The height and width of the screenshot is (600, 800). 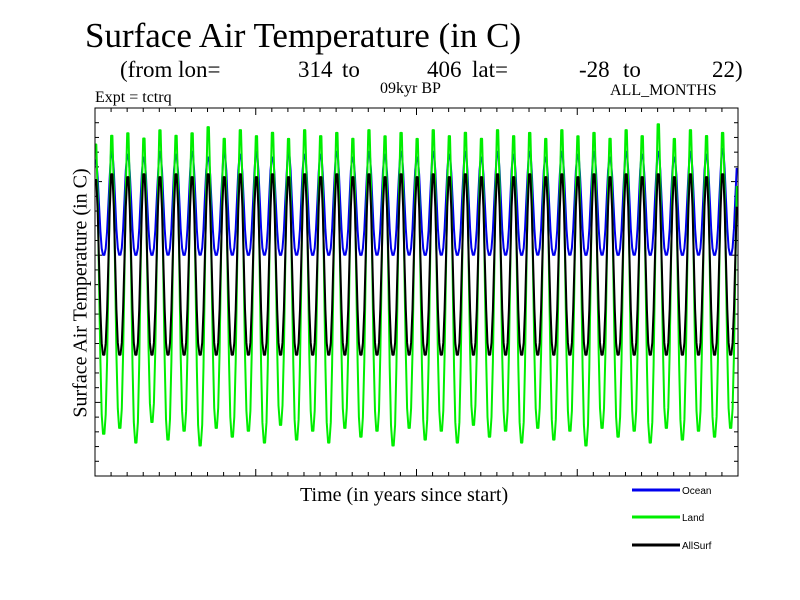 I want to click on subtitle-lat-end: 22), so click(x=727, y=69).